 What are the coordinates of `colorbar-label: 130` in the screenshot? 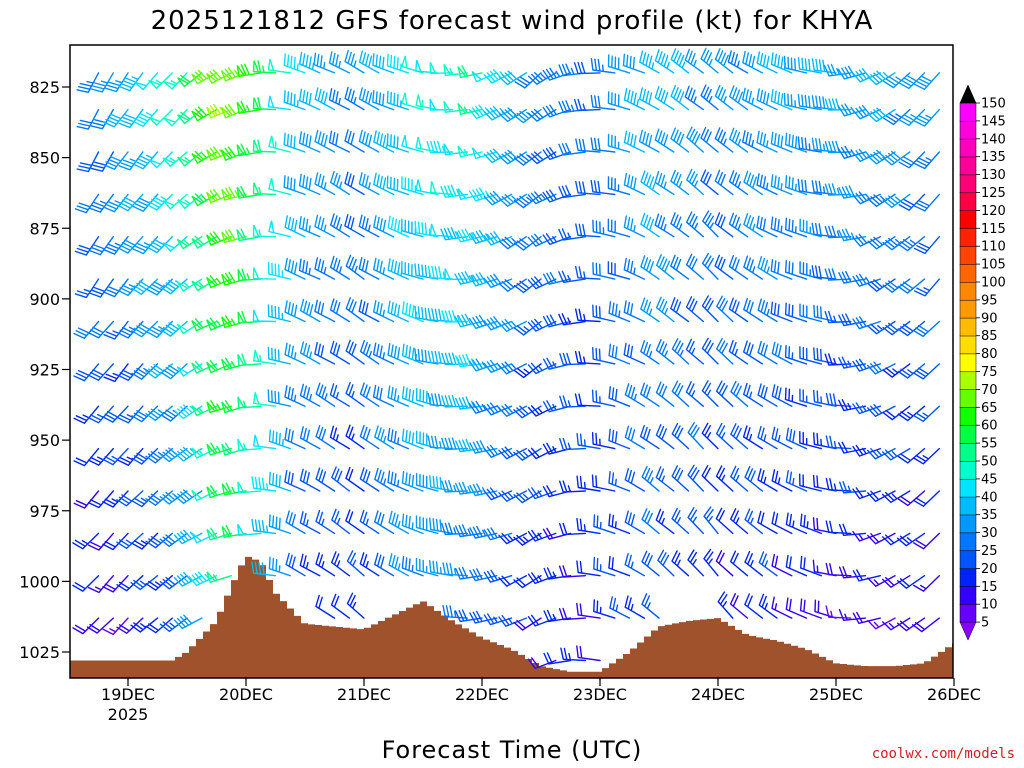 It's located at (993, 175).